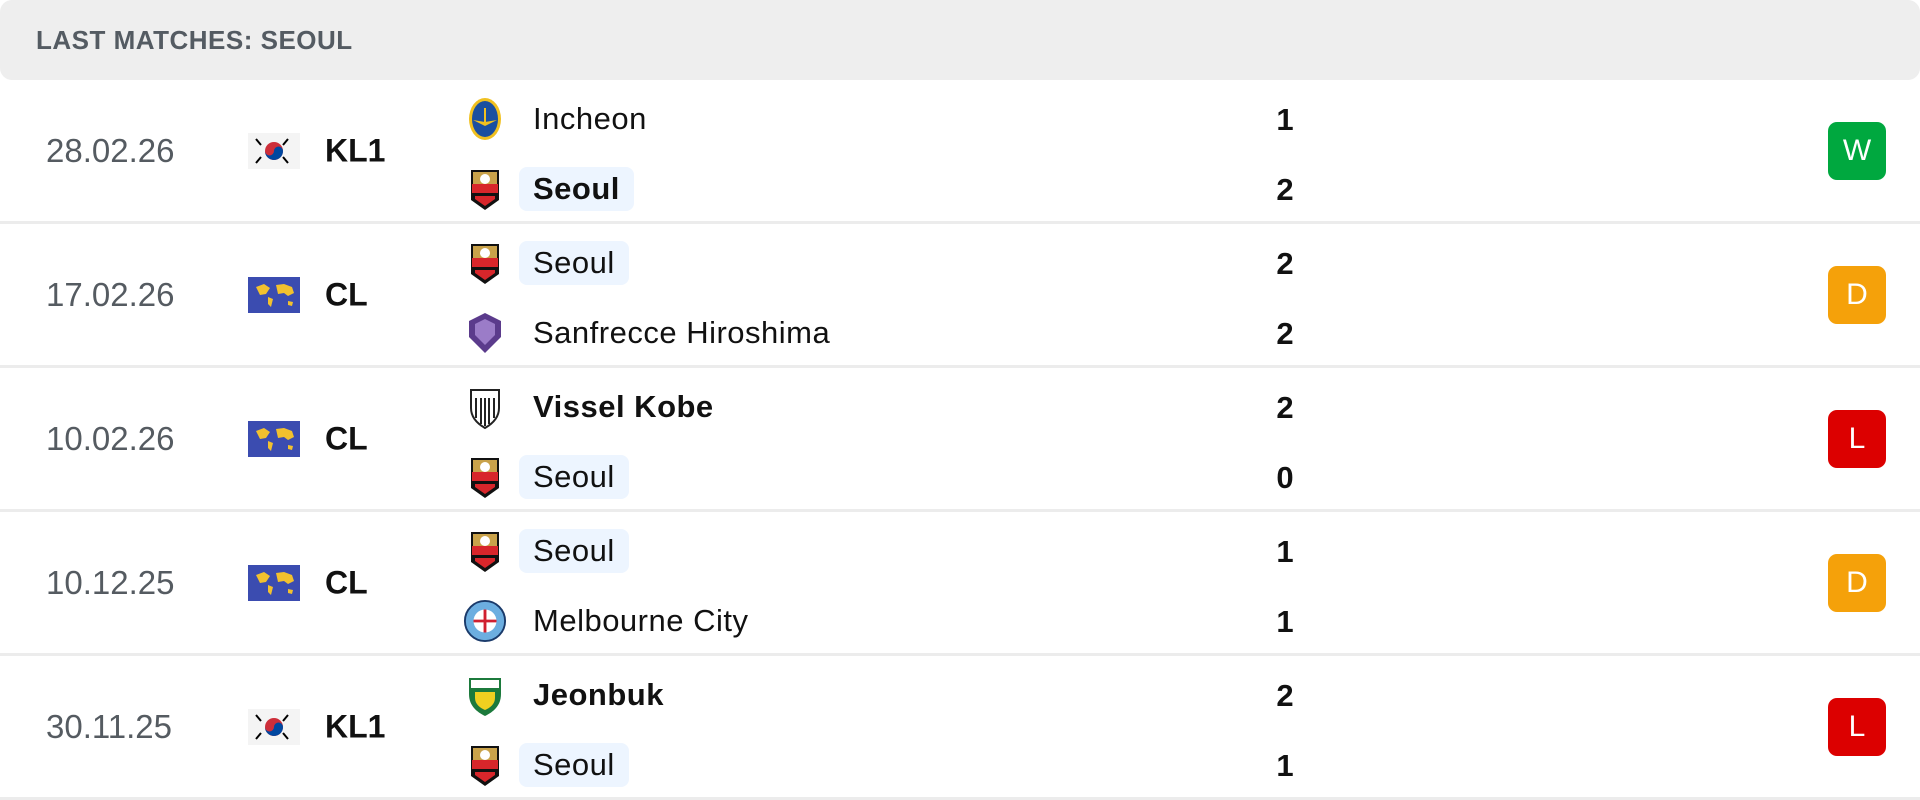 The image size is (1920, 800). I want to click on hiroshima-crest-icon, so click(485, 333).